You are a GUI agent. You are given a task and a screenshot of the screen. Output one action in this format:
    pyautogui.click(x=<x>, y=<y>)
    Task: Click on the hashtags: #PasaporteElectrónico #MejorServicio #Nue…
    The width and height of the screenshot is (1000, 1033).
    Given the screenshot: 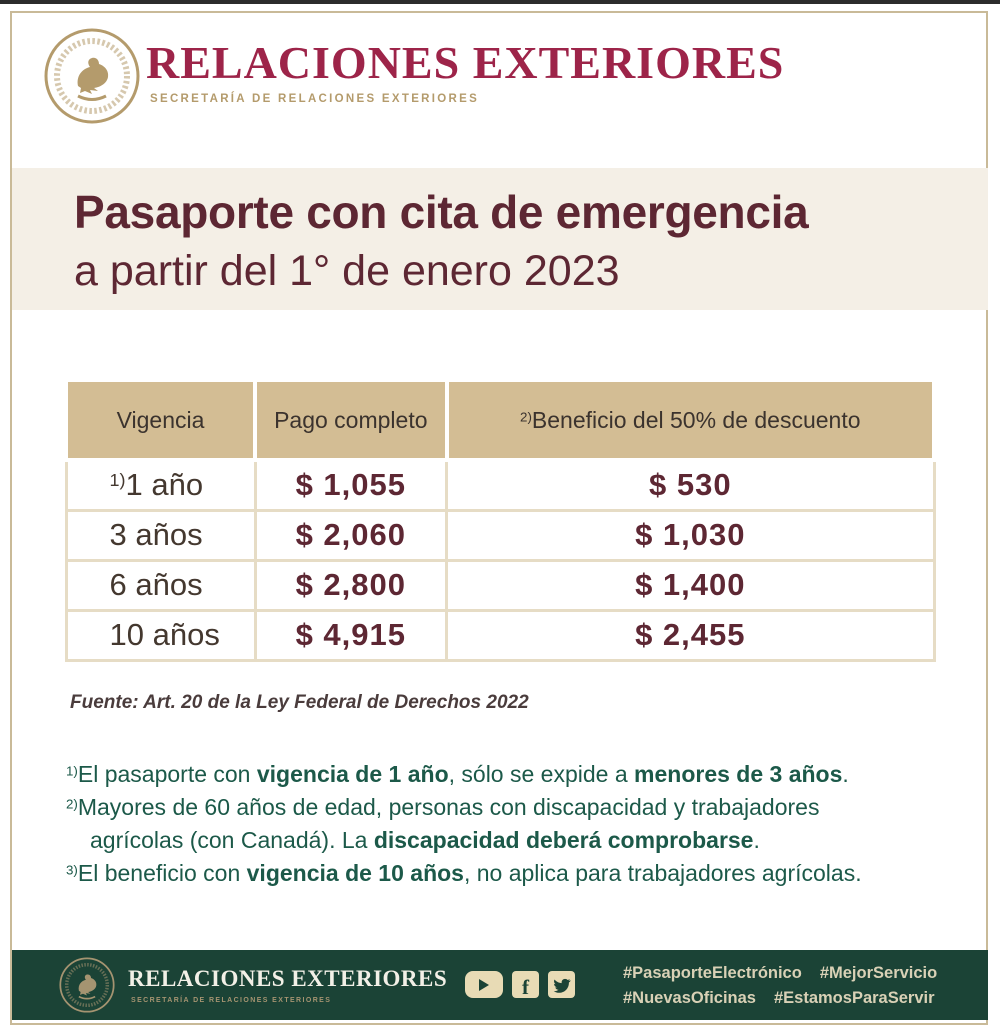 What is the action you would take?
    pyautogui.click(x=795, y=986)
    